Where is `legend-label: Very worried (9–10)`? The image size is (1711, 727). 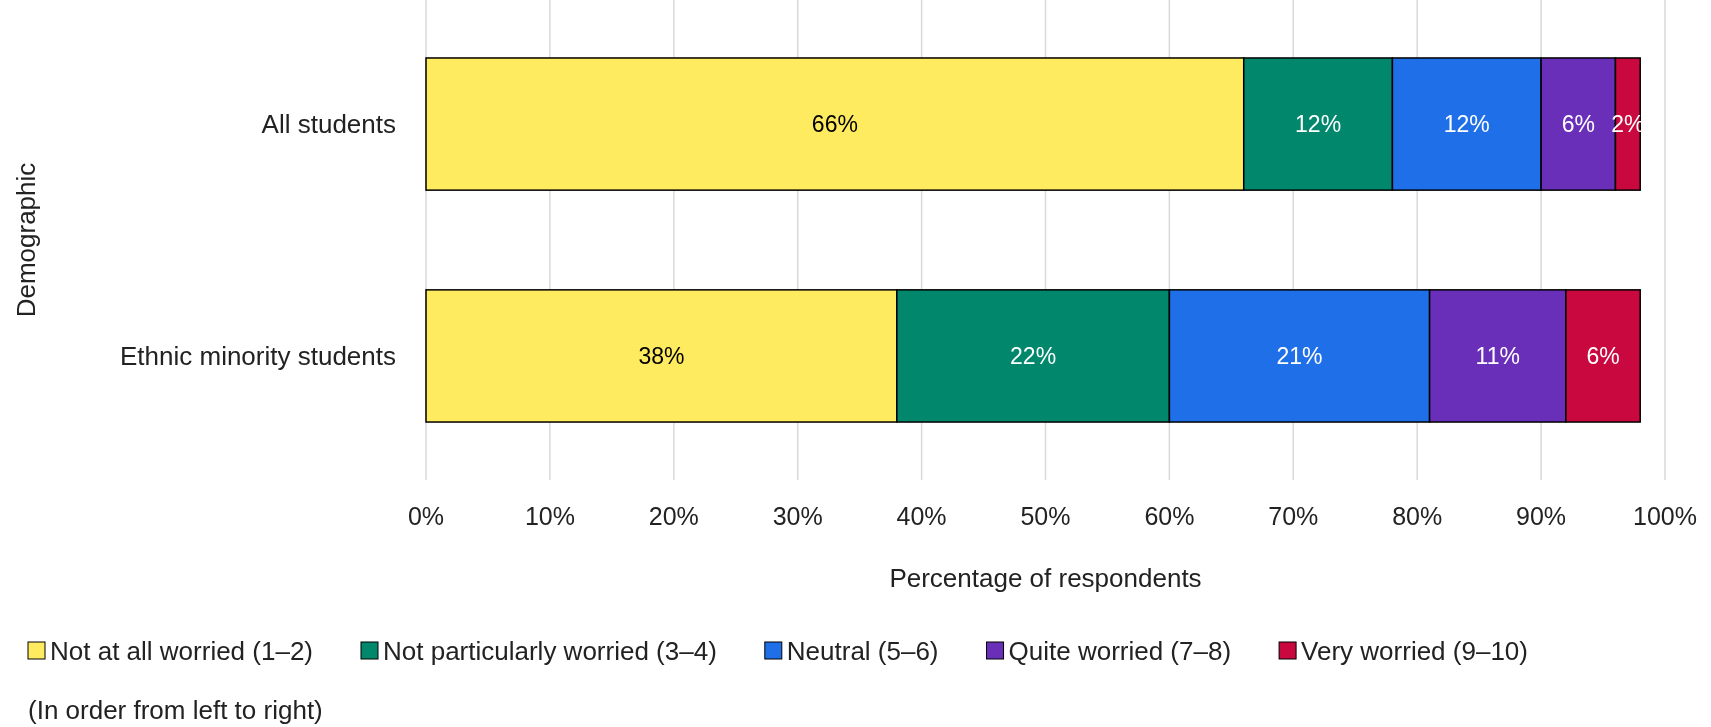 legend-label: Very worried (9–10) is located at coordinates (1414, 651).